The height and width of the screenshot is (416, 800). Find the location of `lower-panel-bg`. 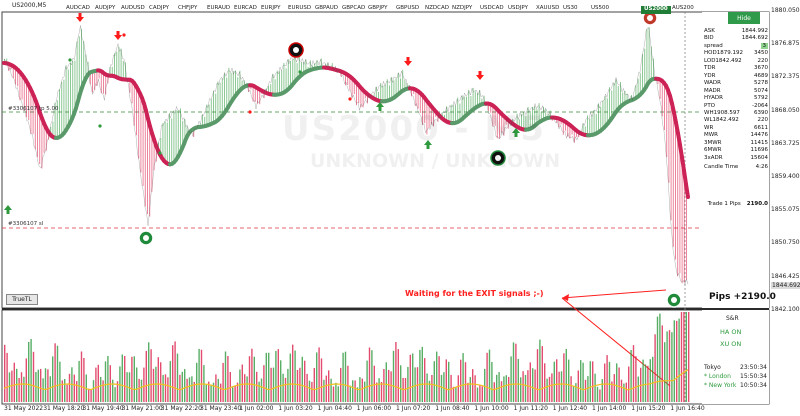

lower-panel-bg is located at coordinates (735, 357).